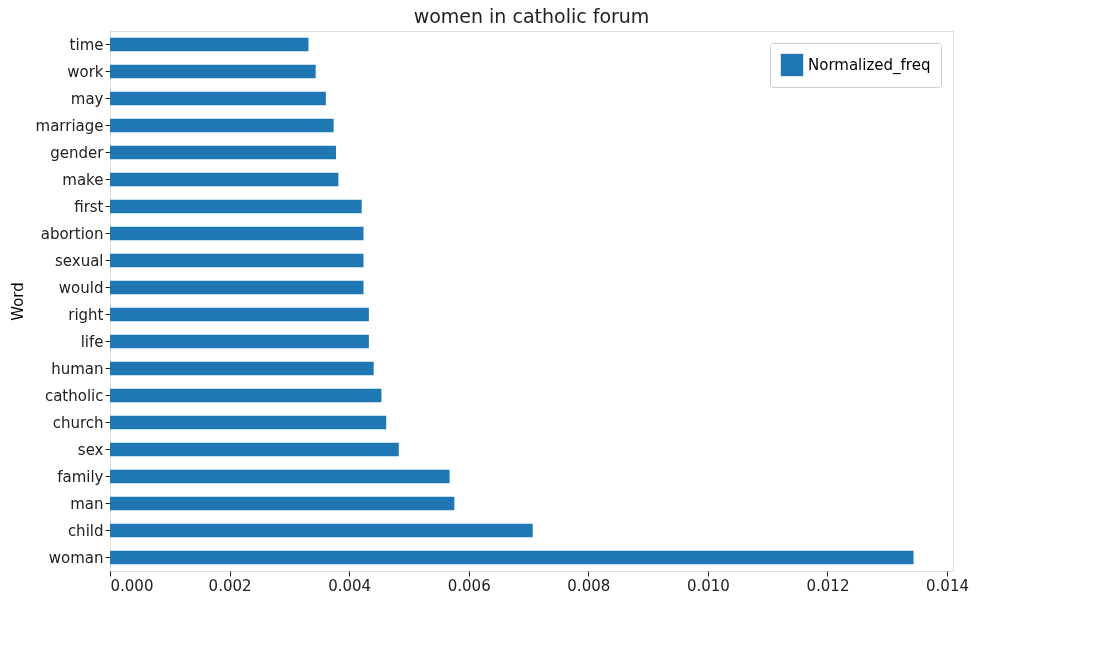  What do you see at coordinates (85, 530) in the screenshot?
I see `y-tick-label: child` at bounding box center [85, 530].